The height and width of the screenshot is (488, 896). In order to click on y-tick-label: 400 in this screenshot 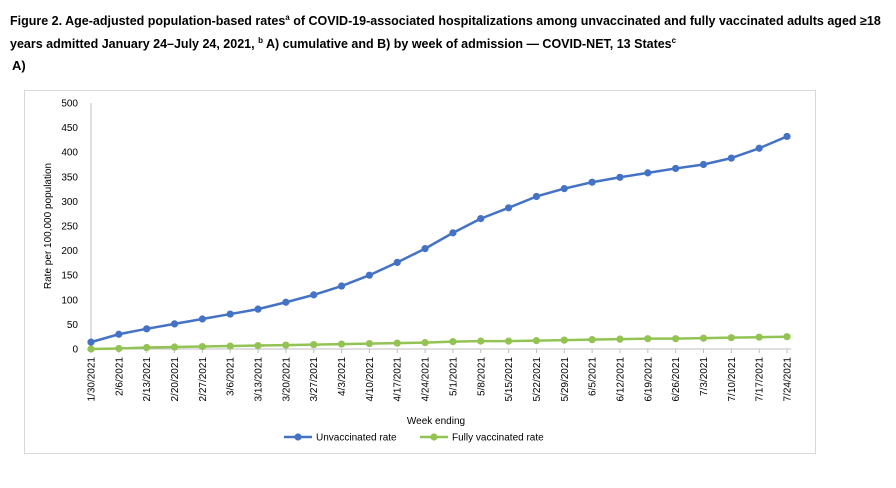, I will do `click(69, 153)`.